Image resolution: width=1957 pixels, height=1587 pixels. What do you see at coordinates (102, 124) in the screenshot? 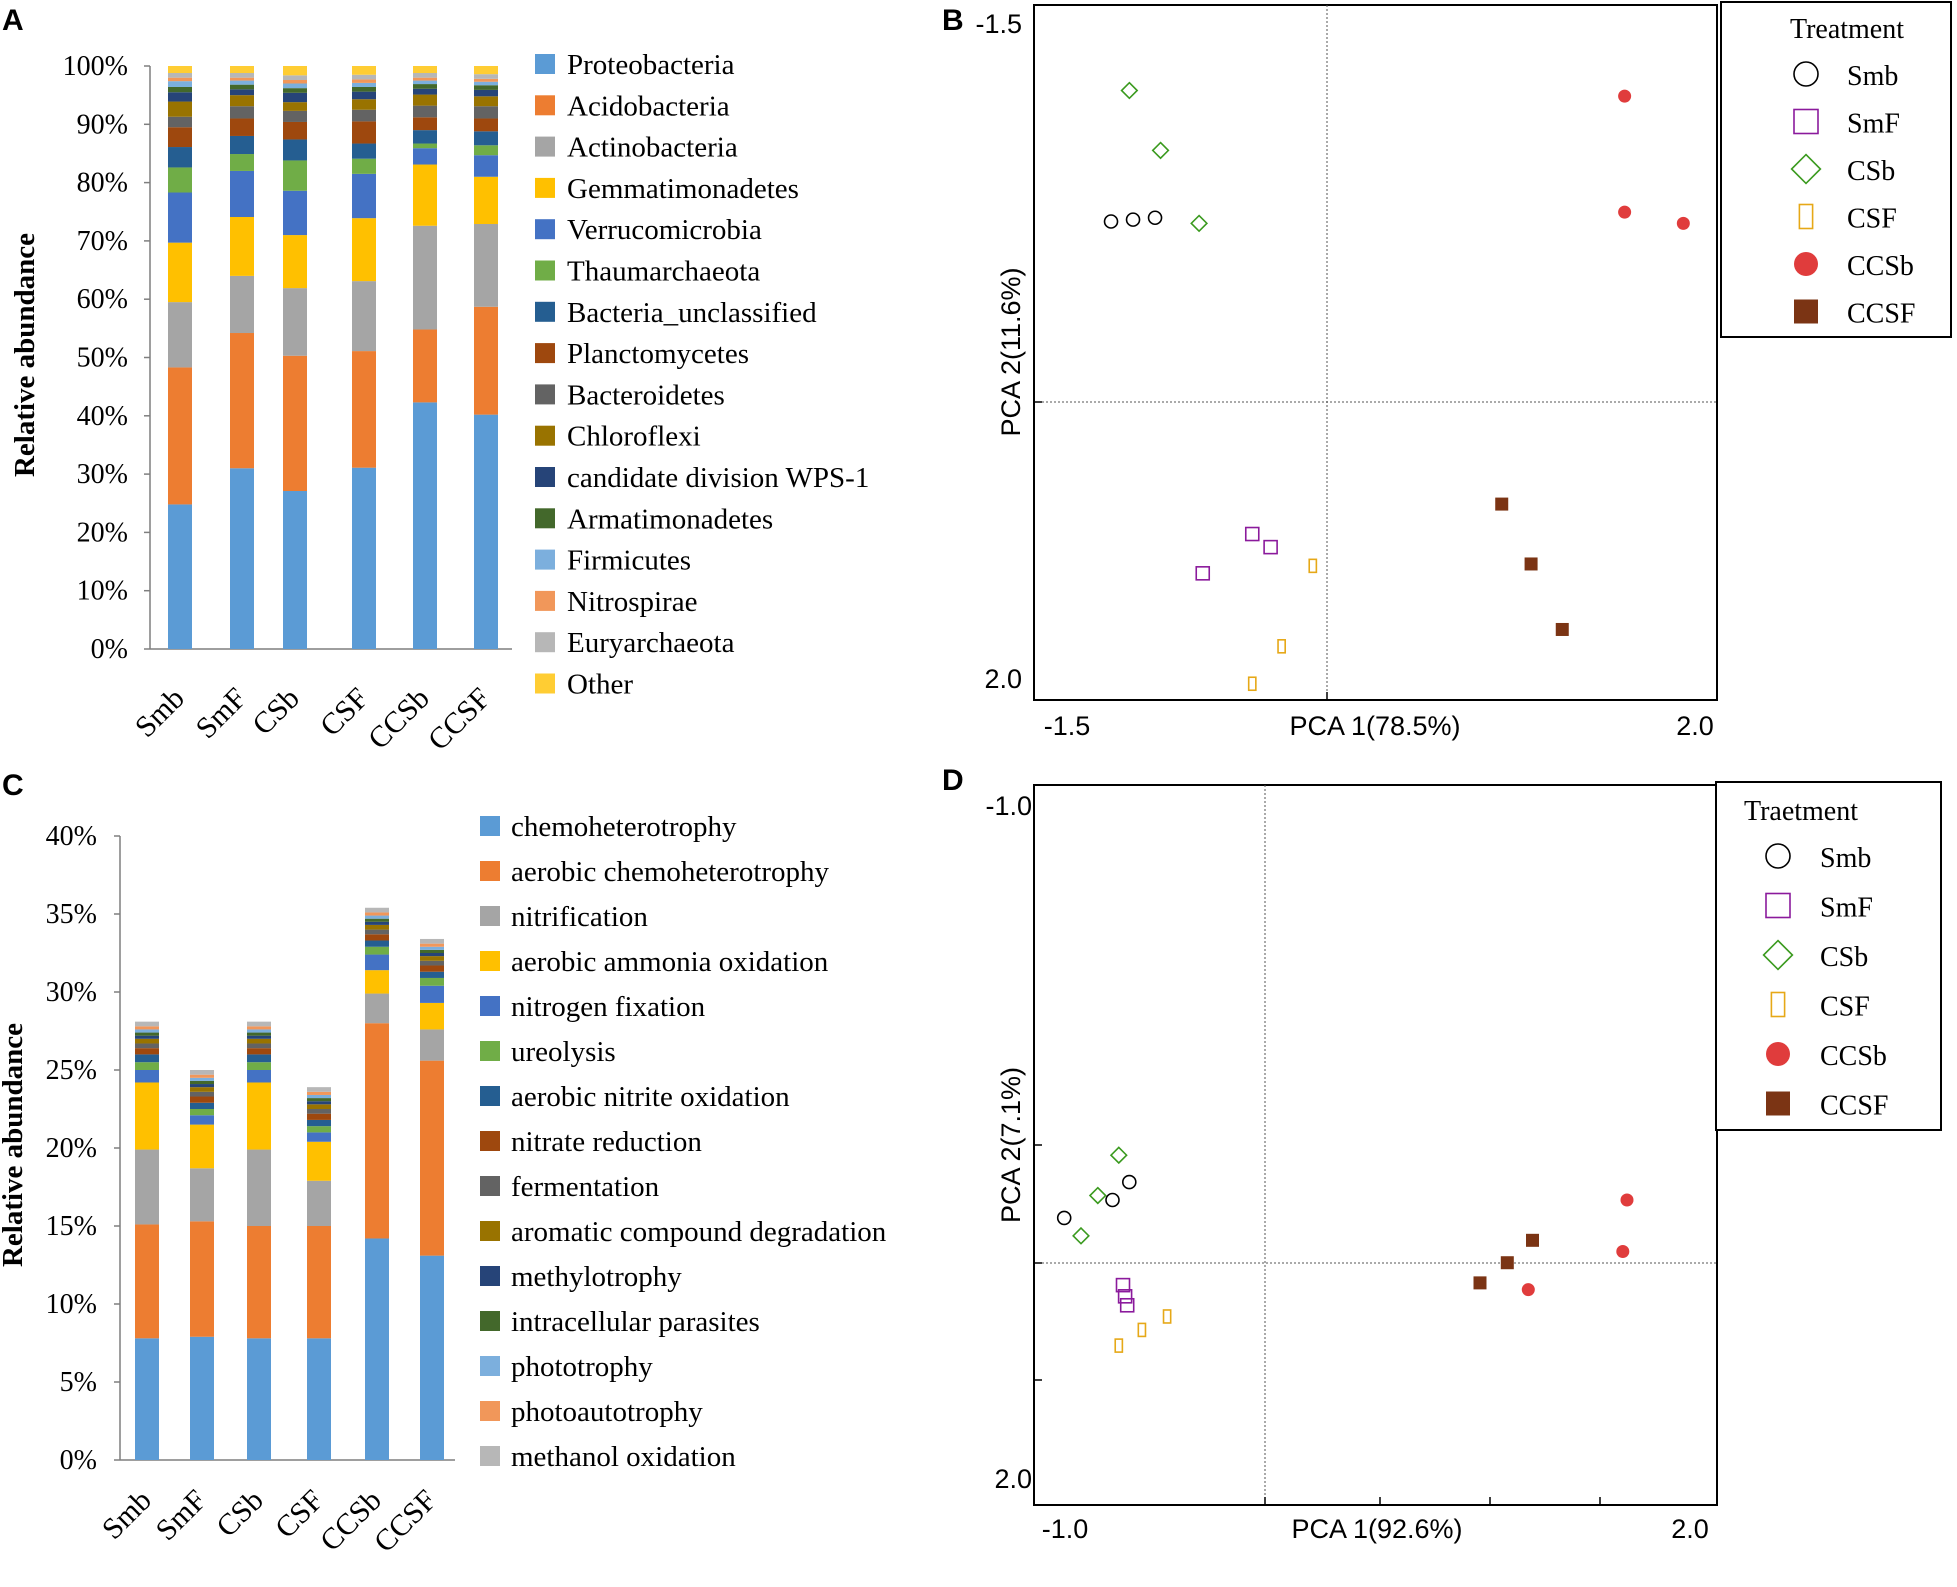
I see `y-tick-label: 90%` at bounding box center [102, 124].